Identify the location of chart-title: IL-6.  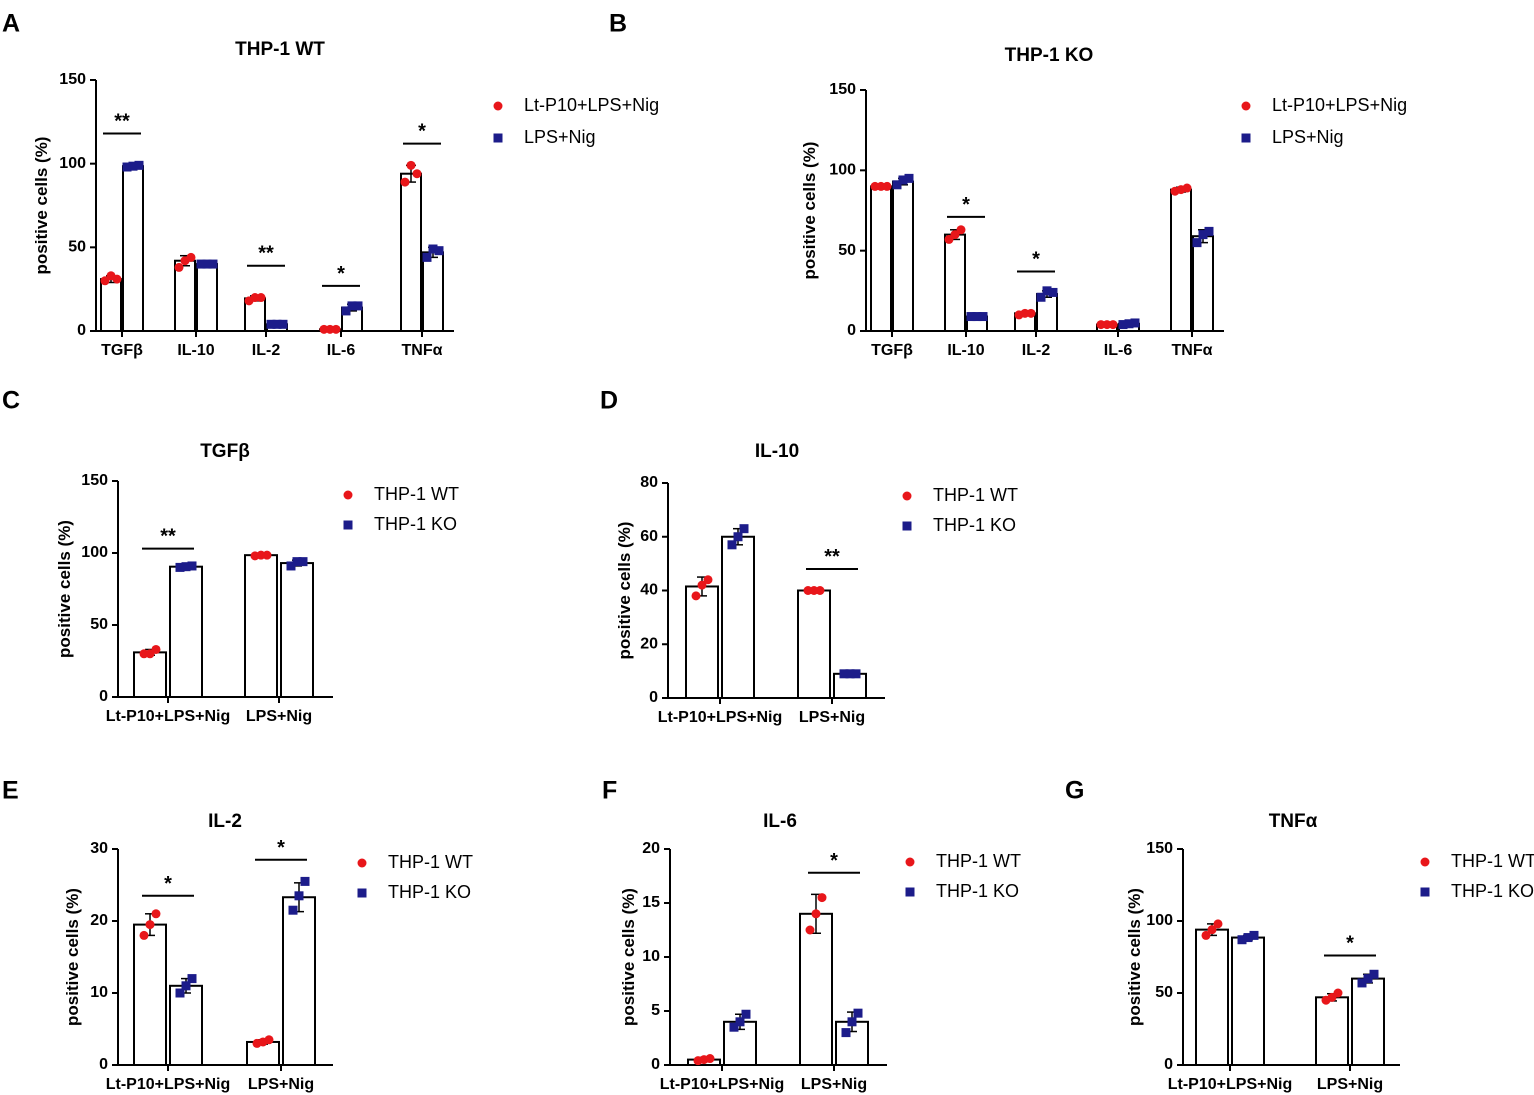
(780, 821).